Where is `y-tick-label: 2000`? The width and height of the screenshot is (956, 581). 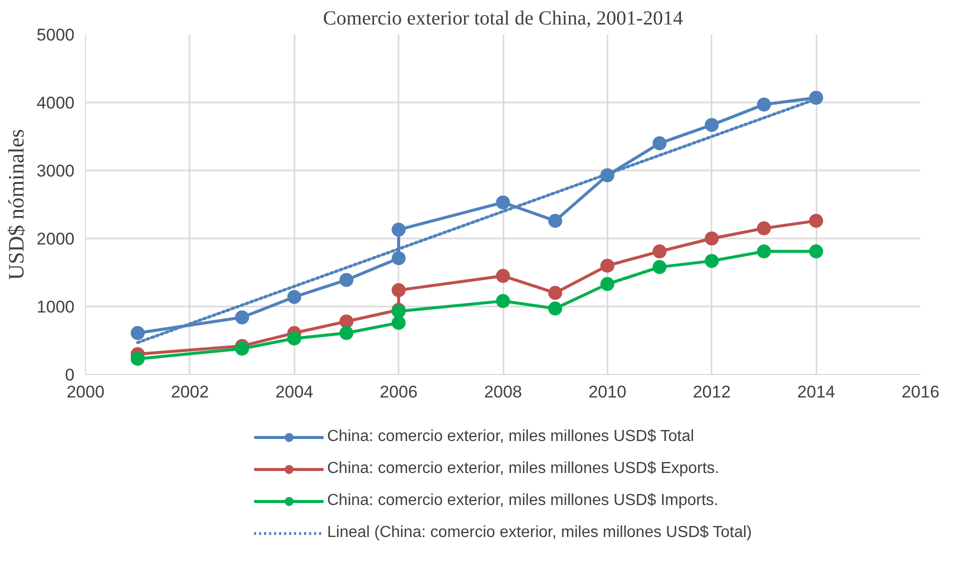
y-tick-label: 2000 is located at coordinates (55, 239).